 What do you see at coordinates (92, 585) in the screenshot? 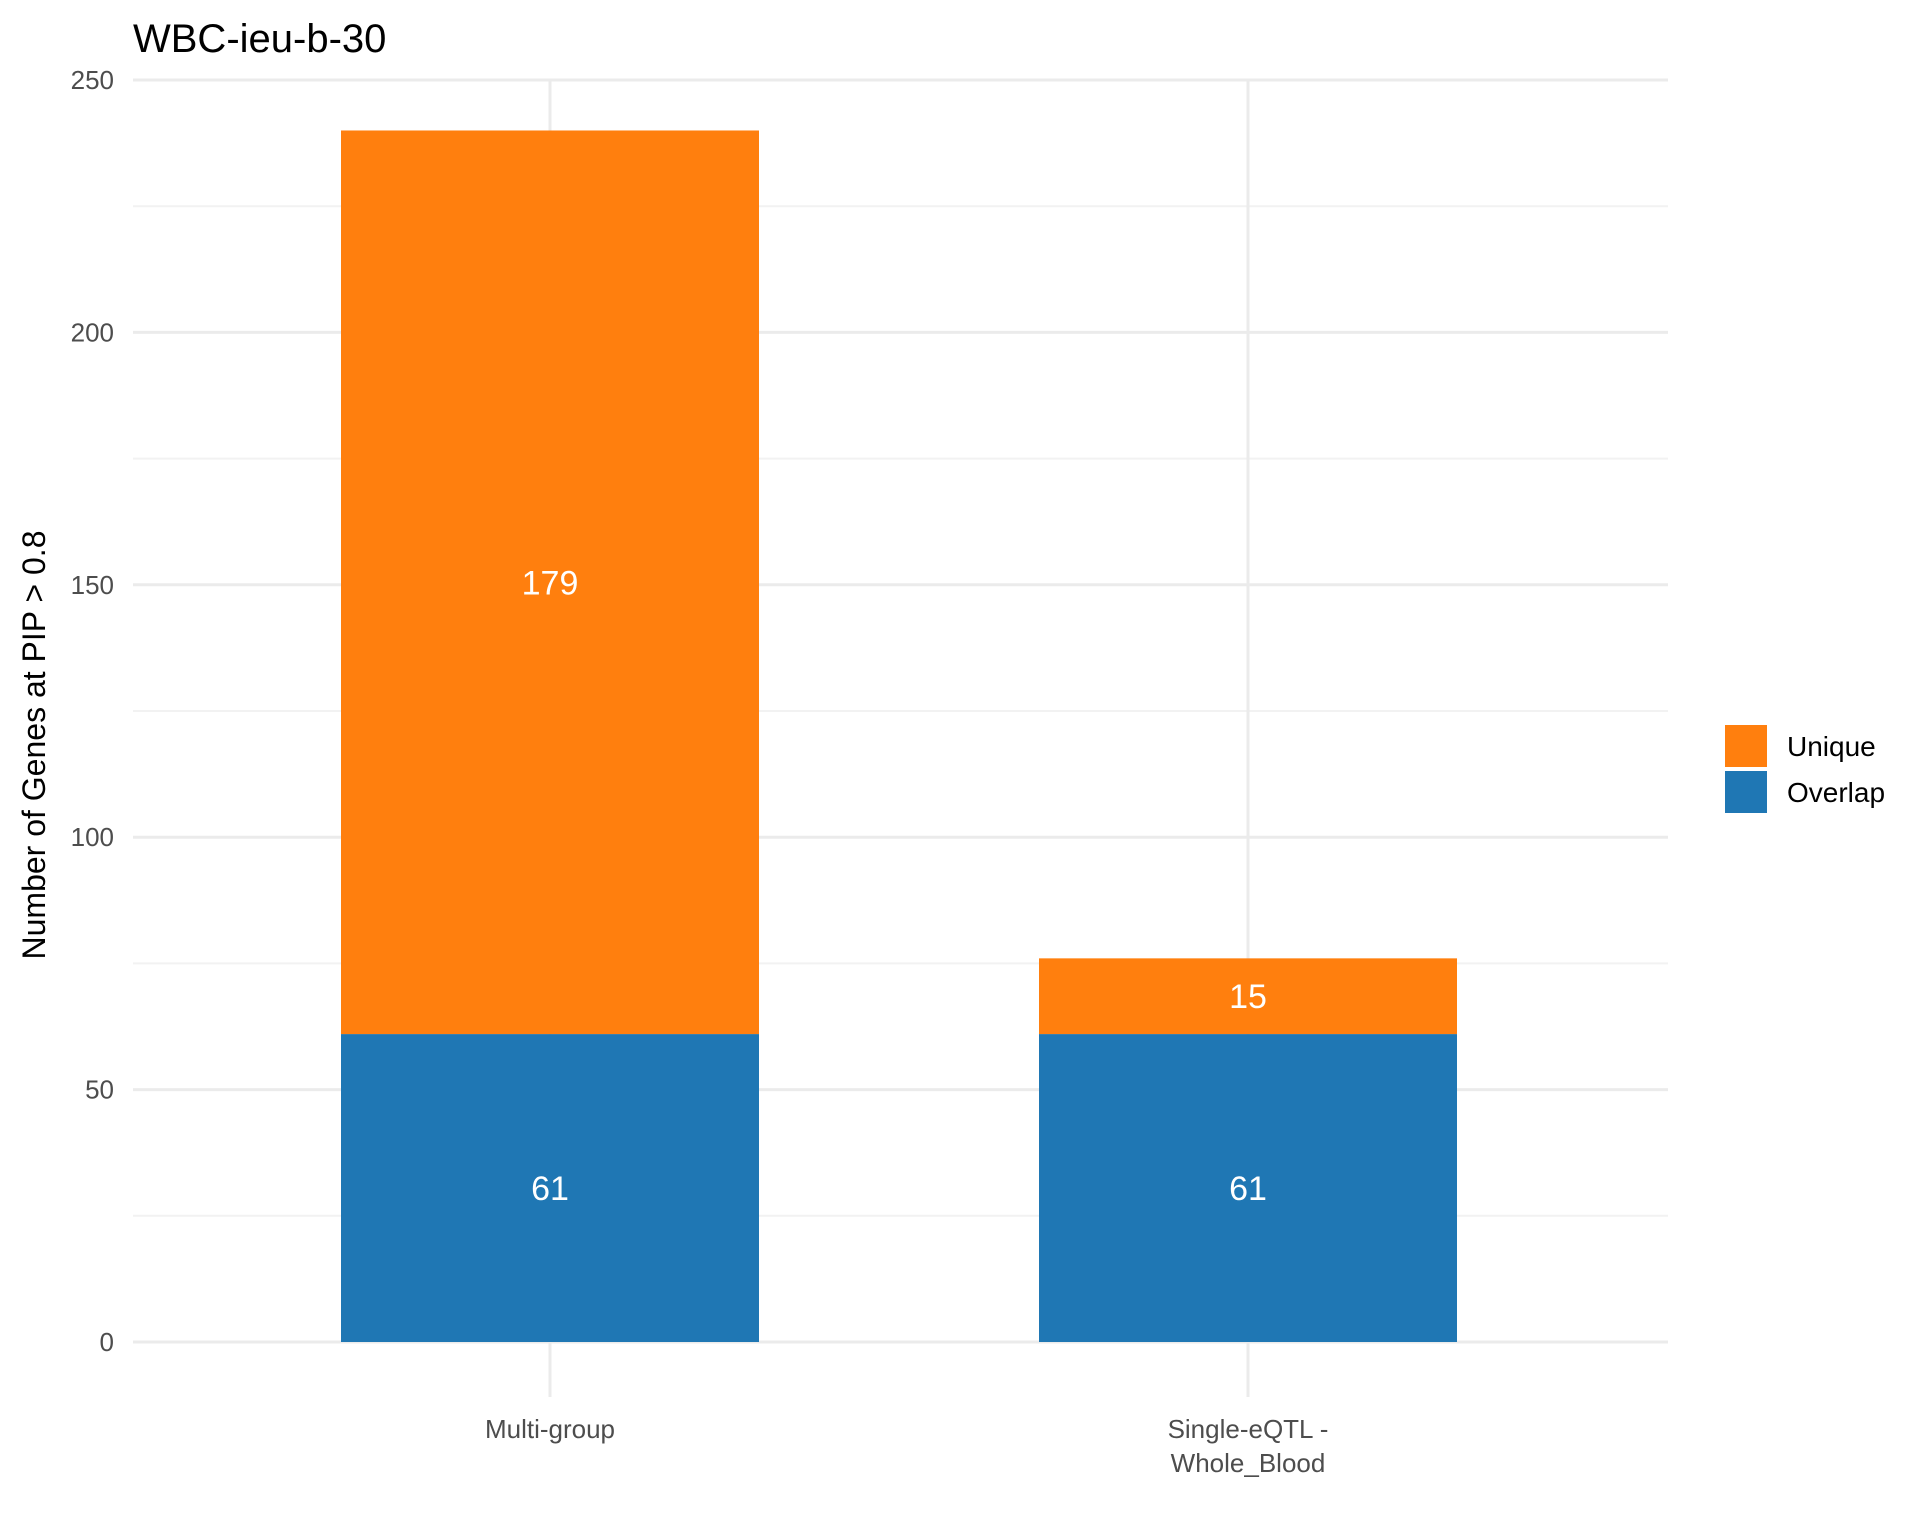
I see `y-tick-label: 150` at bounding box center [92, 585].